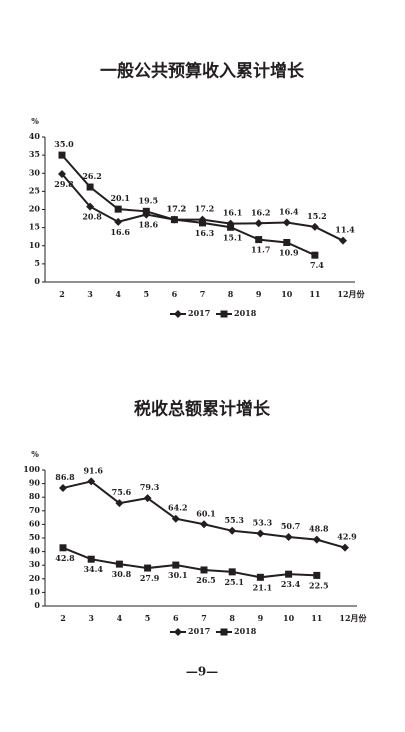 This screenshot has width=405, height=732. I want to click on data-label: 23.4, so click(291, 584).